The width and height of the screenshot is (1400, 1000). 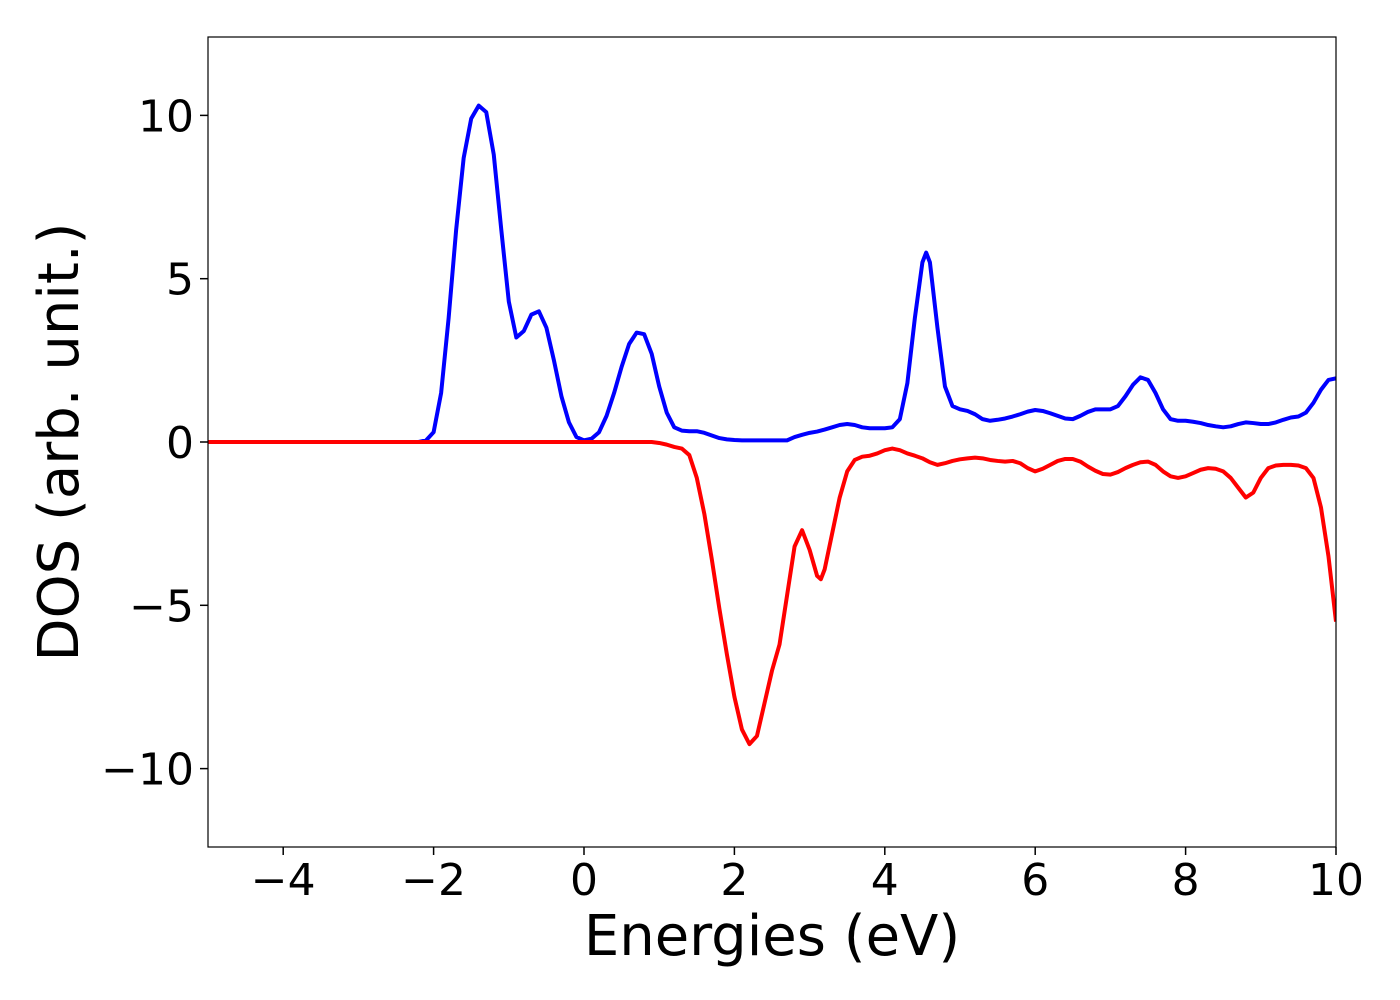 I want to click on y-tick-label: 0, so click(x=180, y=443).